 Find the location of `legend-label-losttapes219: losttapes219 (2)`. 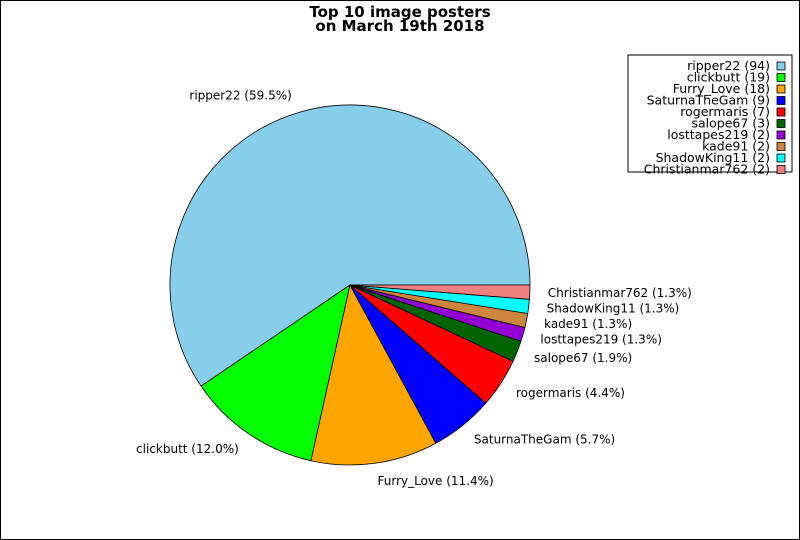

legend-label-losttapes219: losttapes219 (2) is located at coordinates (718, 134).